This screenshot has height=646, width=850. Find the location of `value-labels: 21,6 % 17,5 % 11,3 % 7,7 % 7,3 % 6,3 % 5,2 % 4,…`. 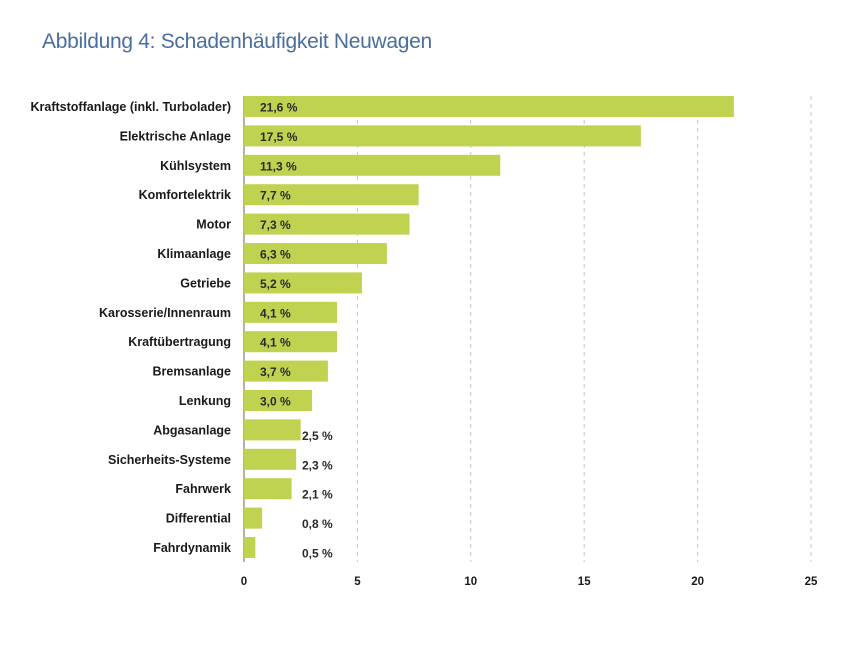

value-labels: 21,6 % 17,5 % 11,3 % 7,7 % 7,3 % 6,3 % 5,2 % 4,… is located at coordinates (296, 331).